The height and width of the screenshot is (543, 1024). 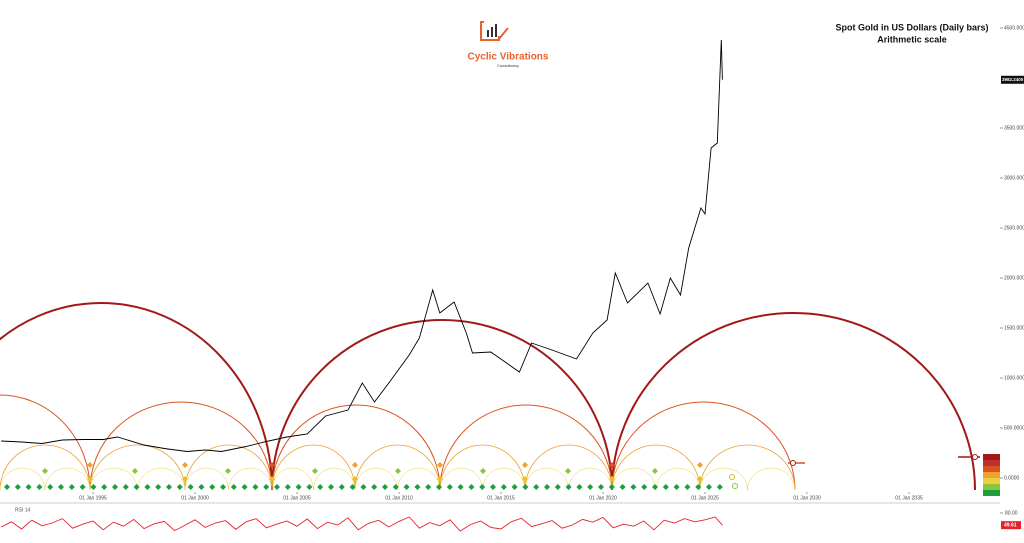 I want to click on y-tick-label: 1500.000, so click(x=1014, y=328).